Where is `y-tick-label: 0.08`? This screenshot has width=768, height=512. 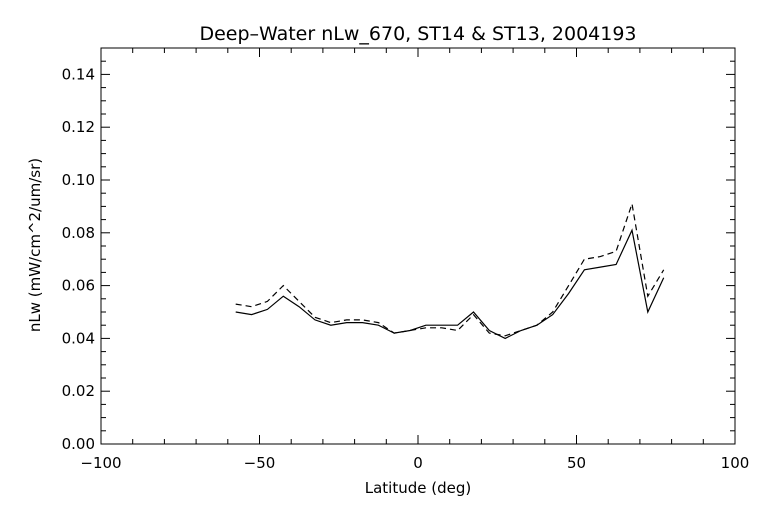 y-tick-label: 0.08 is located at coordinates (78, 233).